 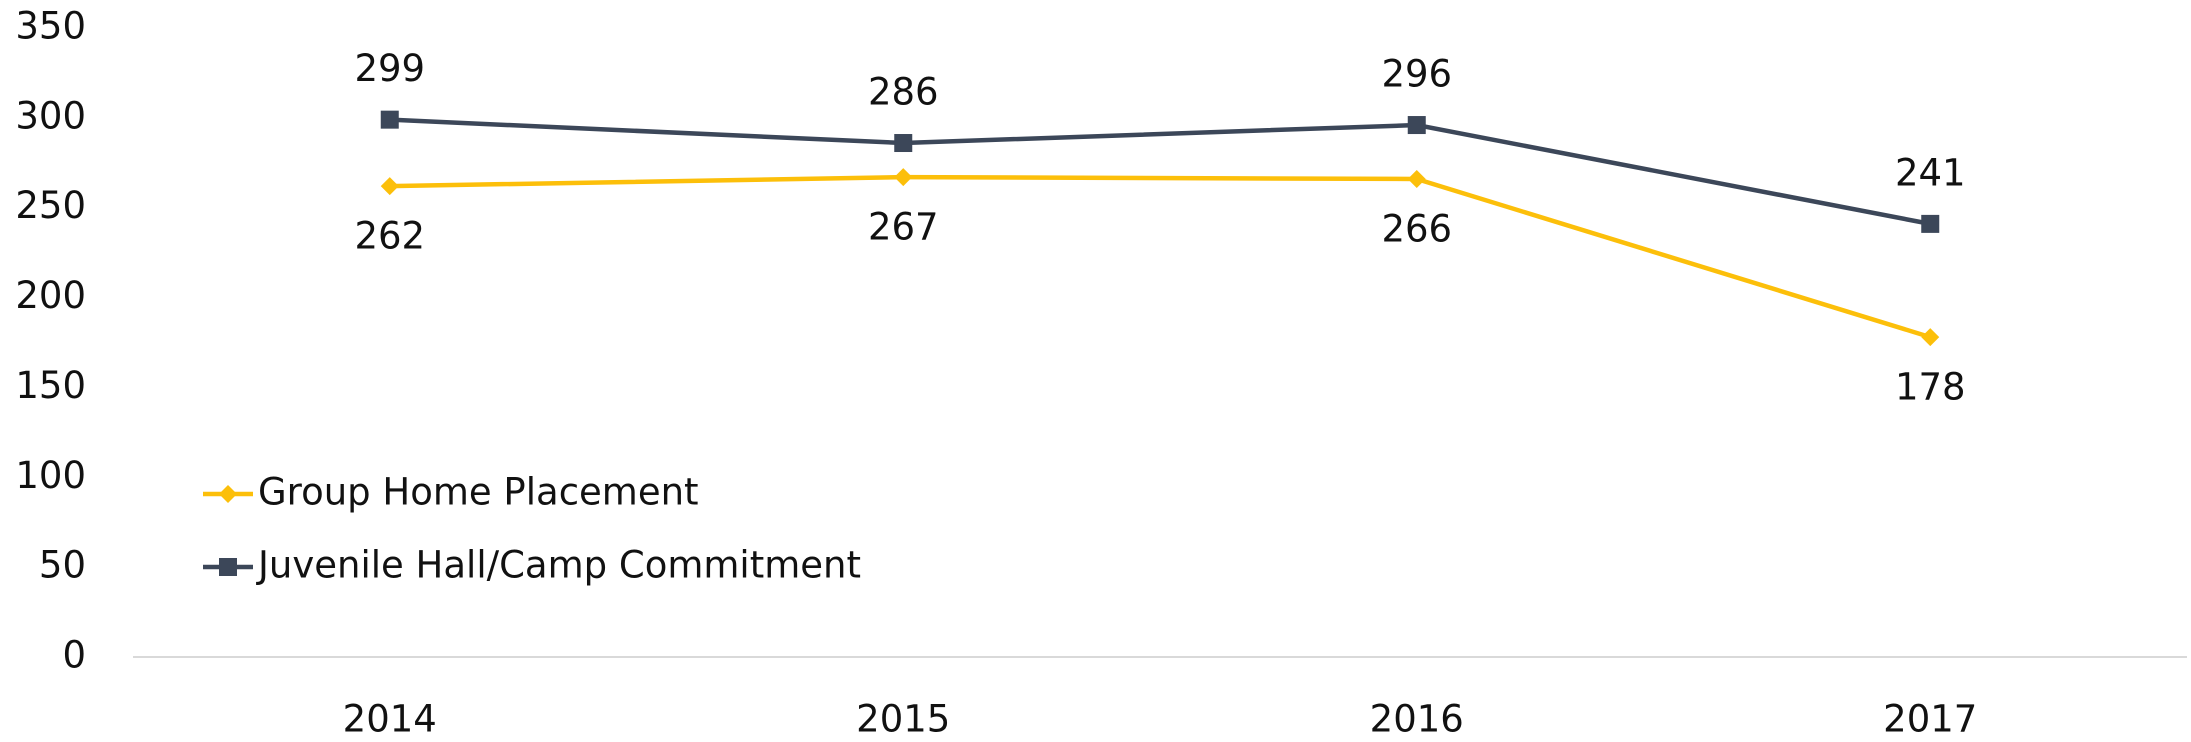 I want to click on y-tick-label: 0, so click(x=74, y=655).